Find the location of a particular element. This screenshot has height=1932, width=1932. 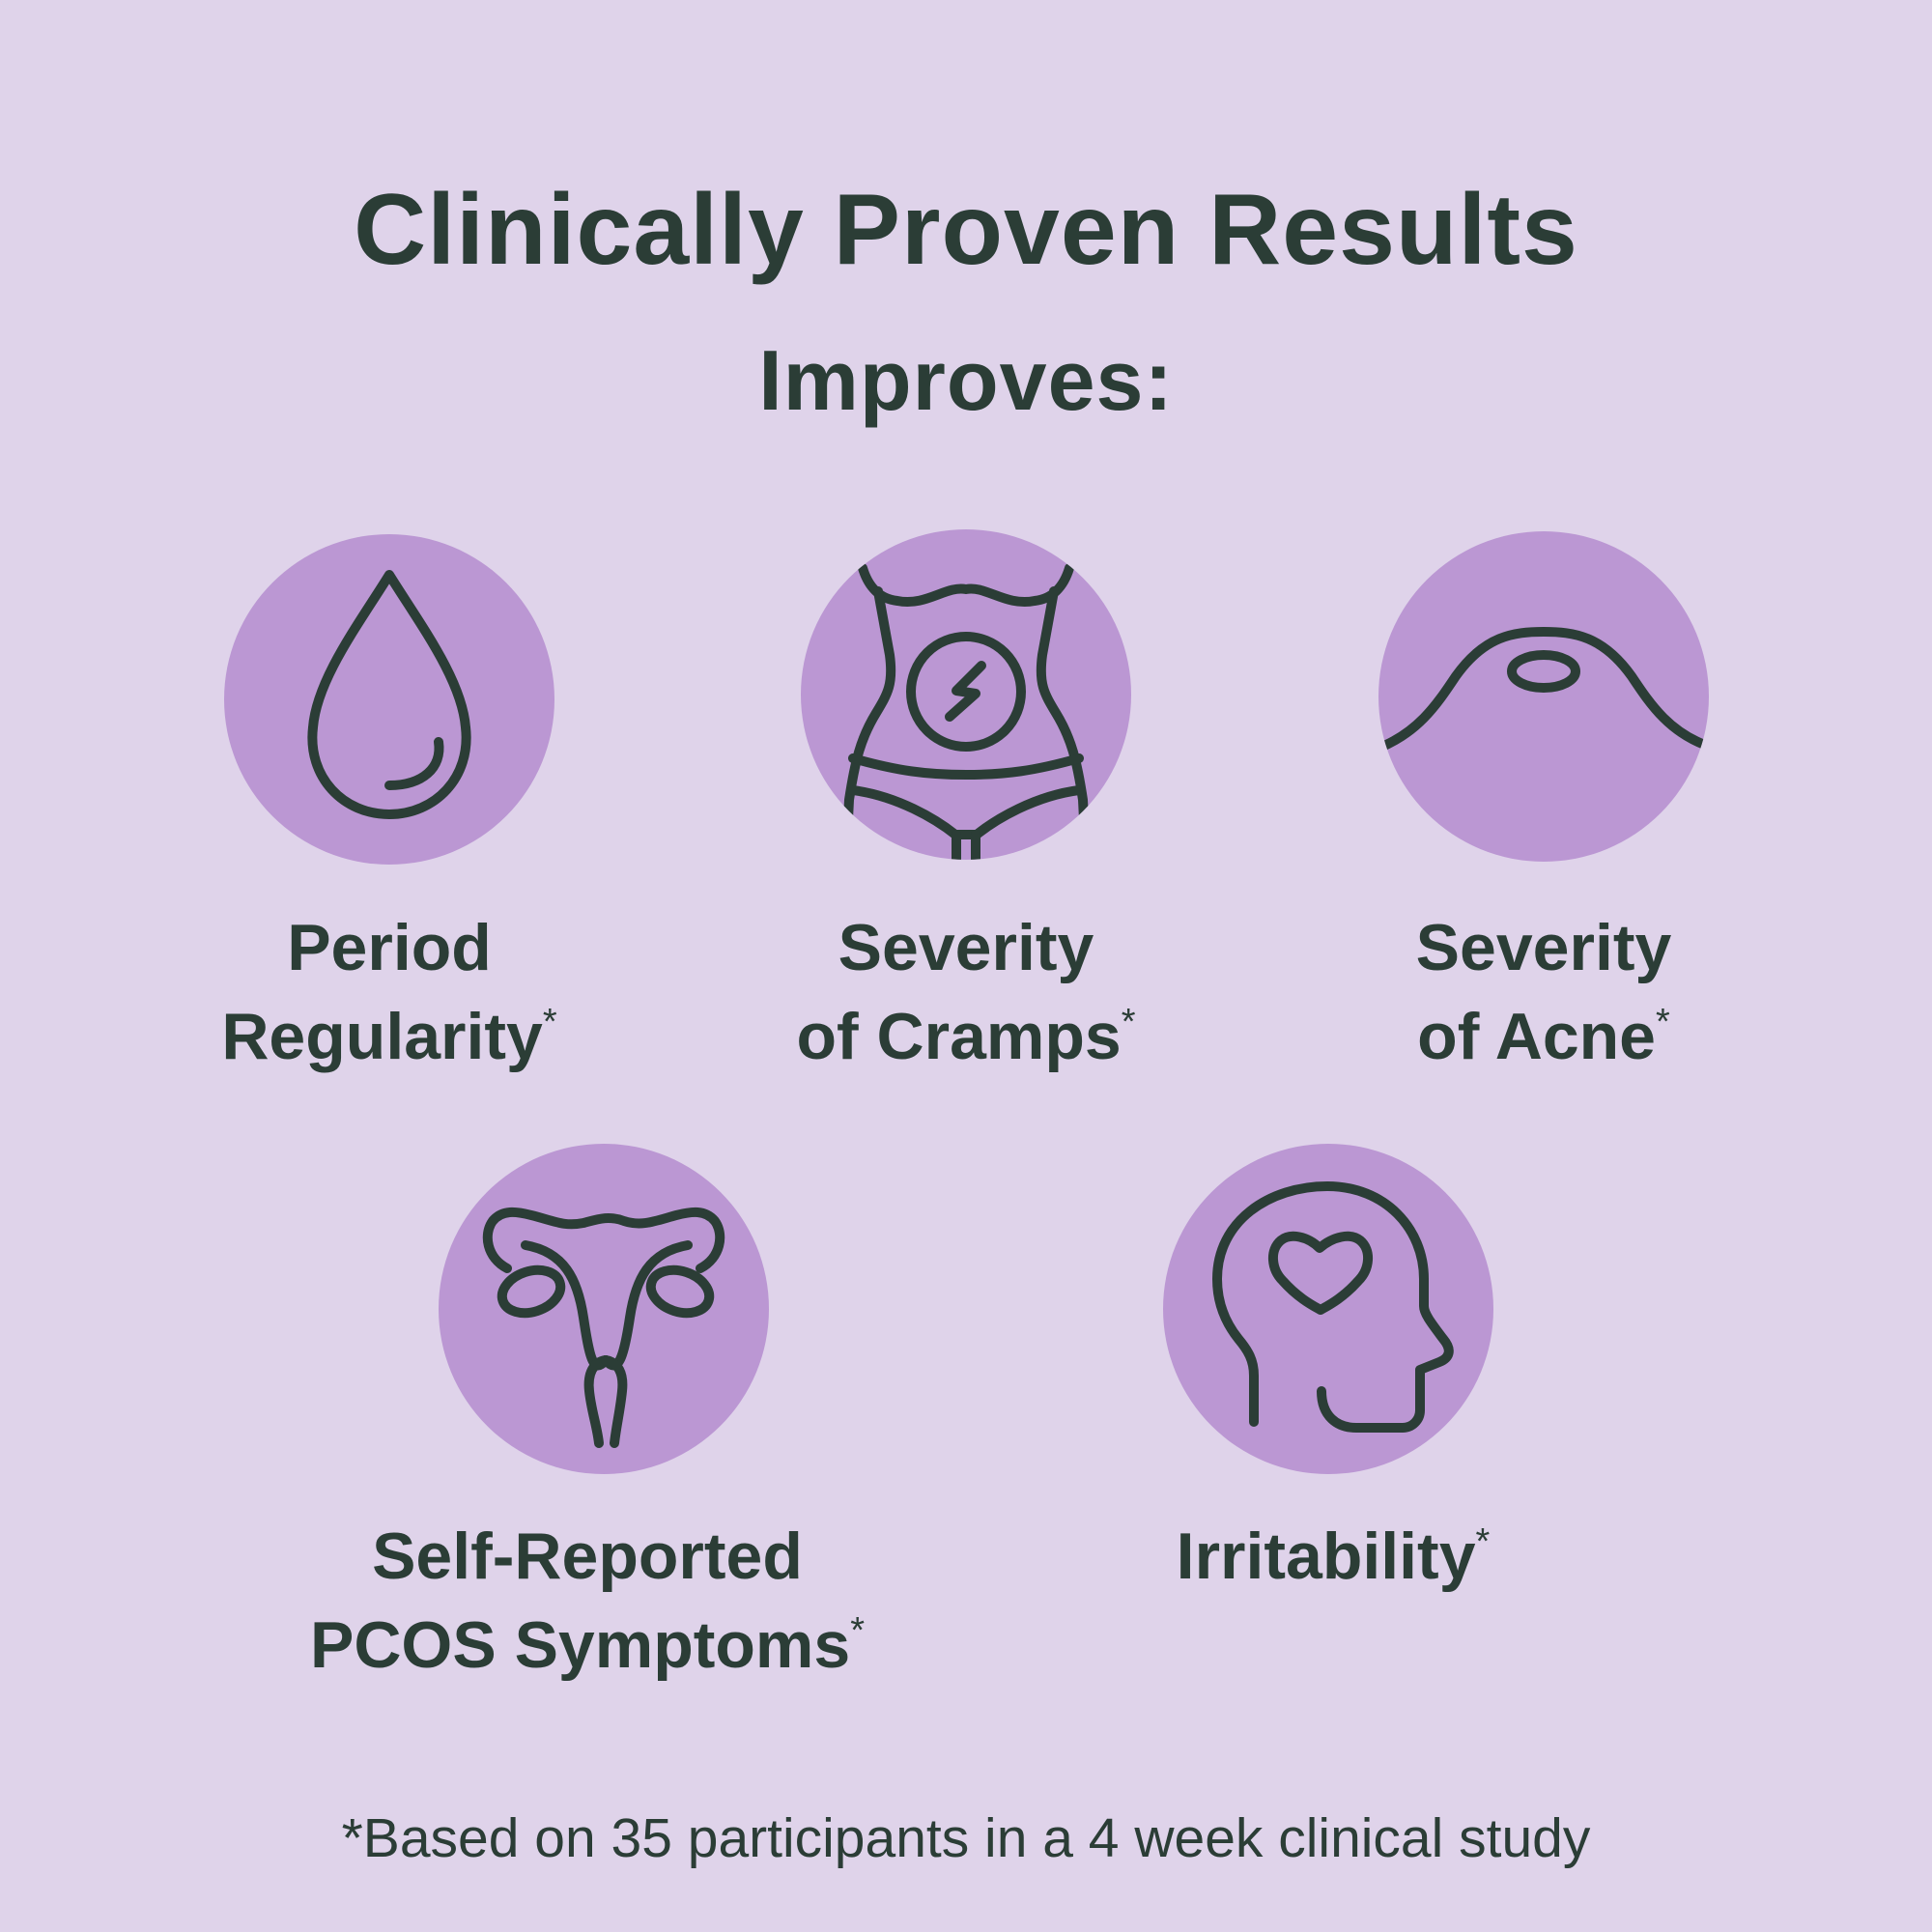

blood-drop-icon is located at coordinates (389, 694).